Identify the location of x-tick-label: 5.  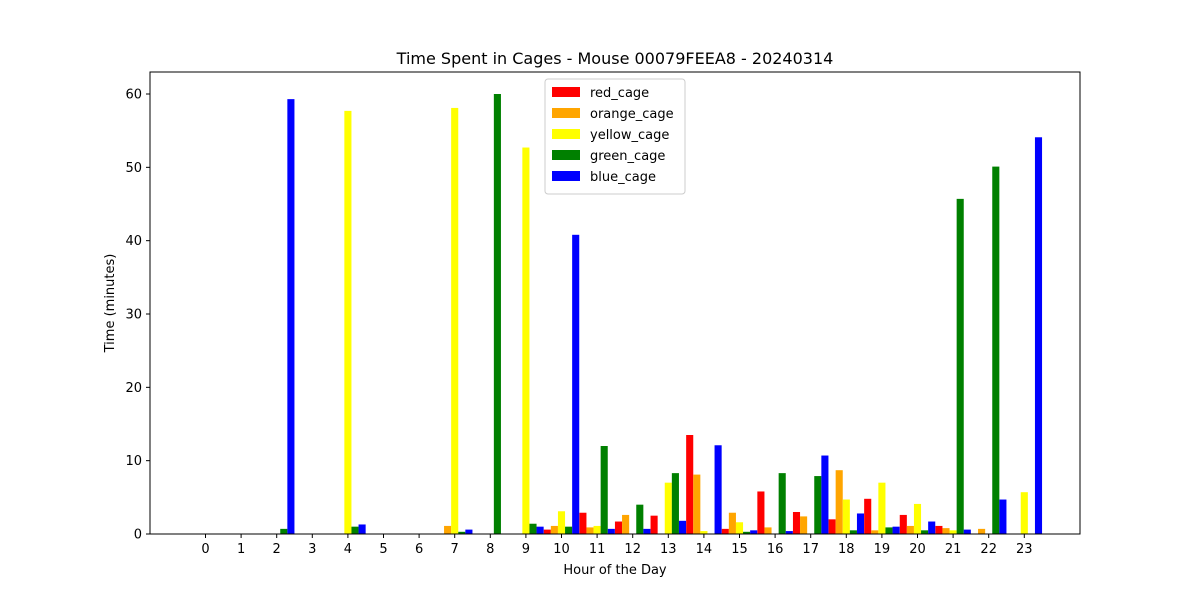
(383, 549).